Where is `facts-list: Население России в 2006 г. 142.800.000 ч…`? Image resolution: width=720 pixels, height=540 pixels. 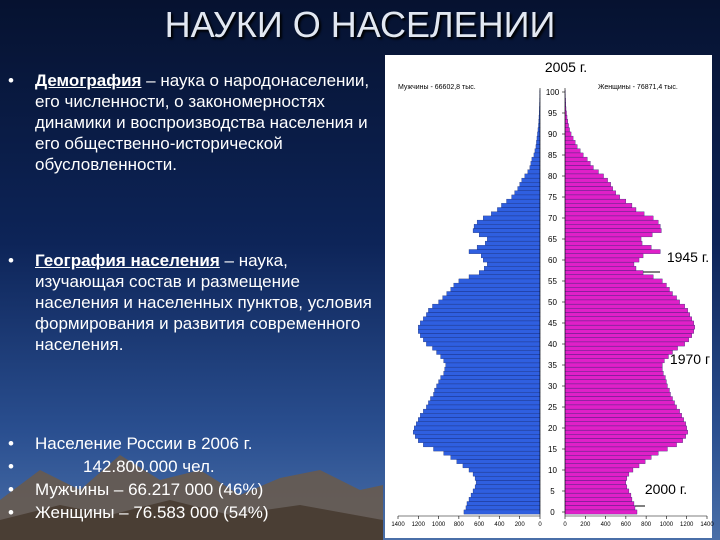 facts-list: Население России в 2006 г. 142.800.000 ч… is located at coordinates (193, 478).